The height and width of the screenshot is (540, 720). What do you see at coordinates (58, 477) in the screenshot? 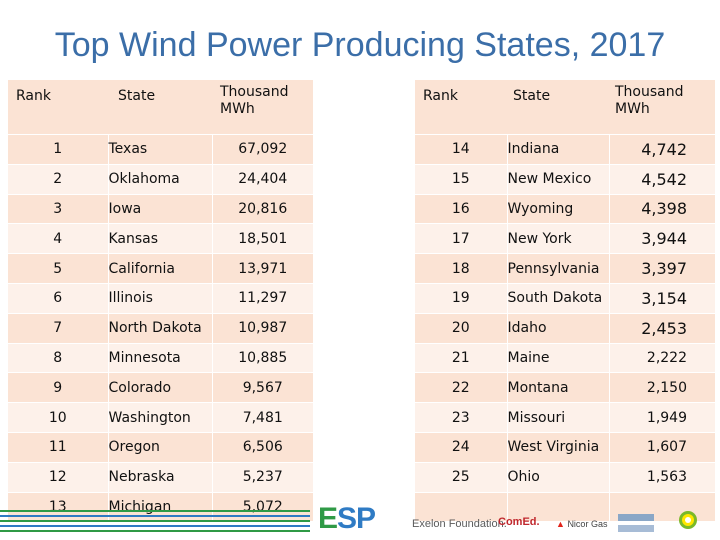
I see `rank-cell: 12` at bounding box center [58, 477].